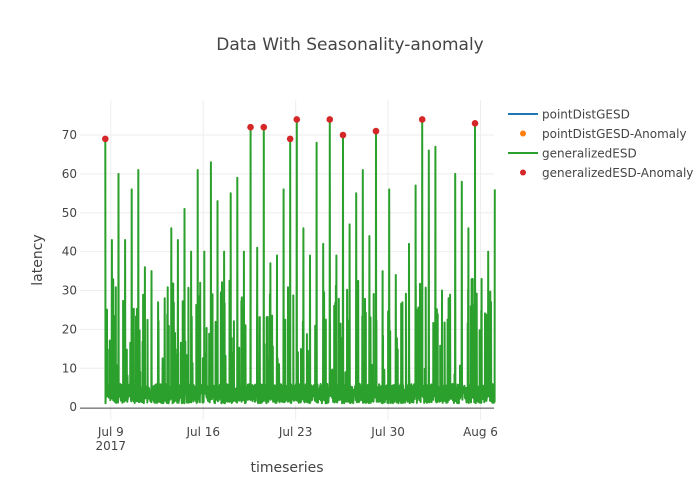 The height and width of the screenshot is (504, 700). I want to click on x-tick-label: Jul 16, so click(202, 432).